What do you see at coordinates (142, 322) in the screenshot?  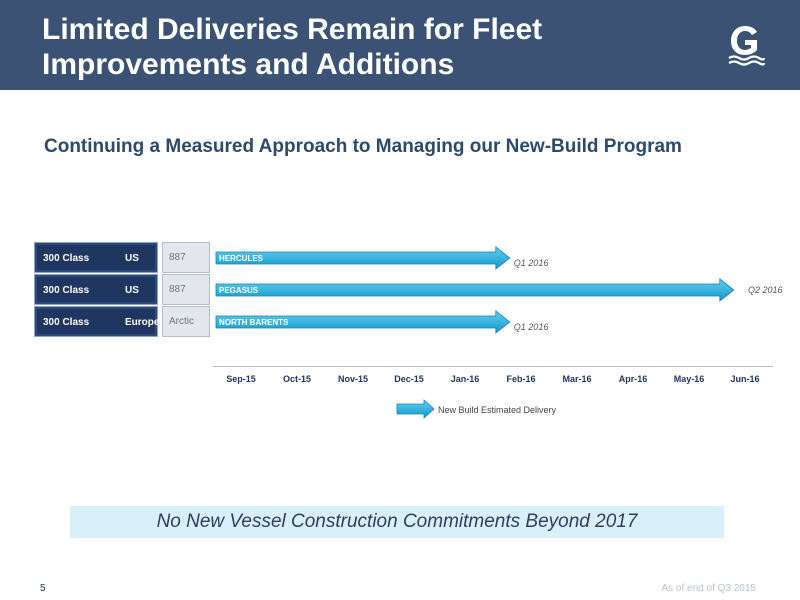 I see `vessel-region: Europe` at bounding box center [142, 322].